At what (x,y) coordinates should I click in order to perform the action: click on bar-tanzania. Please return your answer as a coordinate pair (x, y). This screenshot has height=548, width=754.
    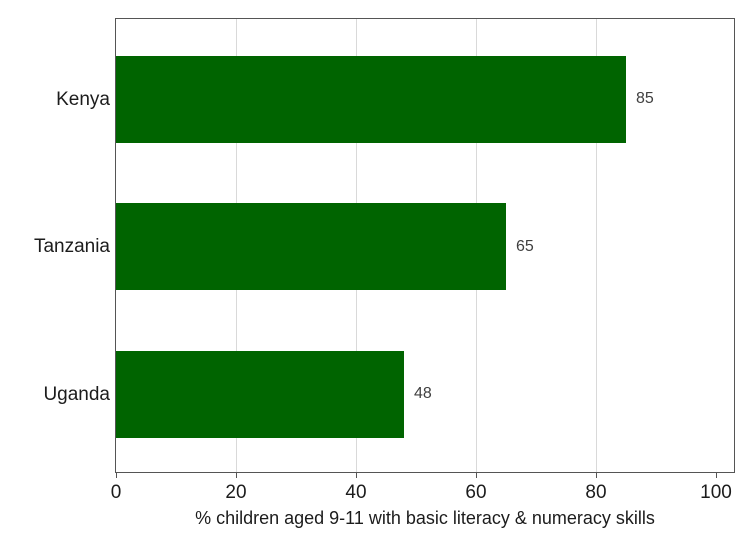
    Looking at the image, I should click on (311, 246).